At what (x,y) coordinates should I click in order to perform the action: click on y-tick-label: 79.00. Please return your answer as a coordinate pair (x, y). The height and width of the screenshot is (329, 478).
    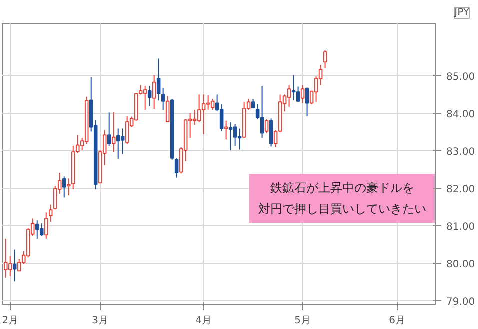
    Looking at the image, I should click on (461, 302).